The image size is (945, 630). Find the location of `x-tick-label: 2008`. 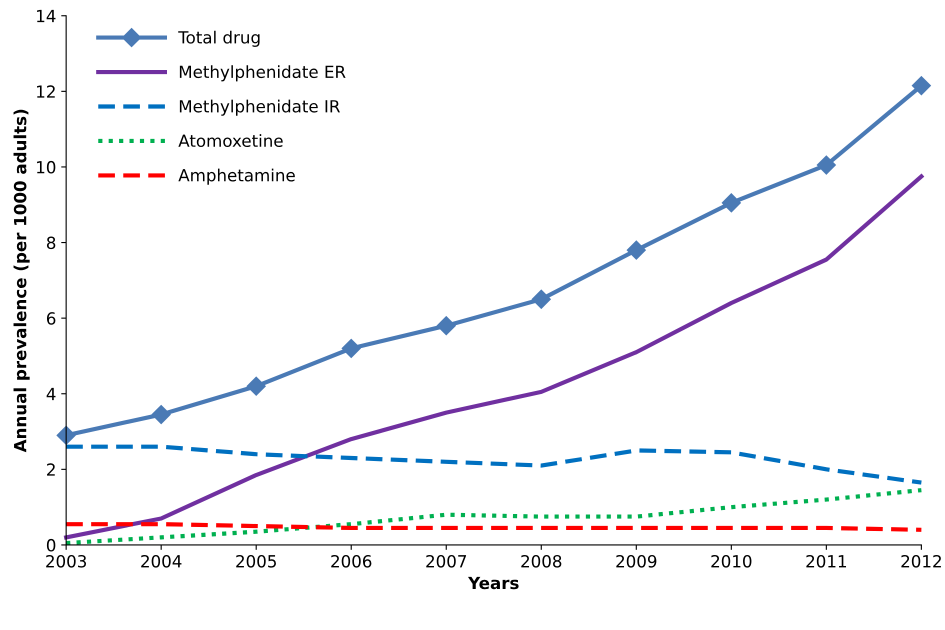

x-tick-label: 2008 is located at coordinates (541, 561).